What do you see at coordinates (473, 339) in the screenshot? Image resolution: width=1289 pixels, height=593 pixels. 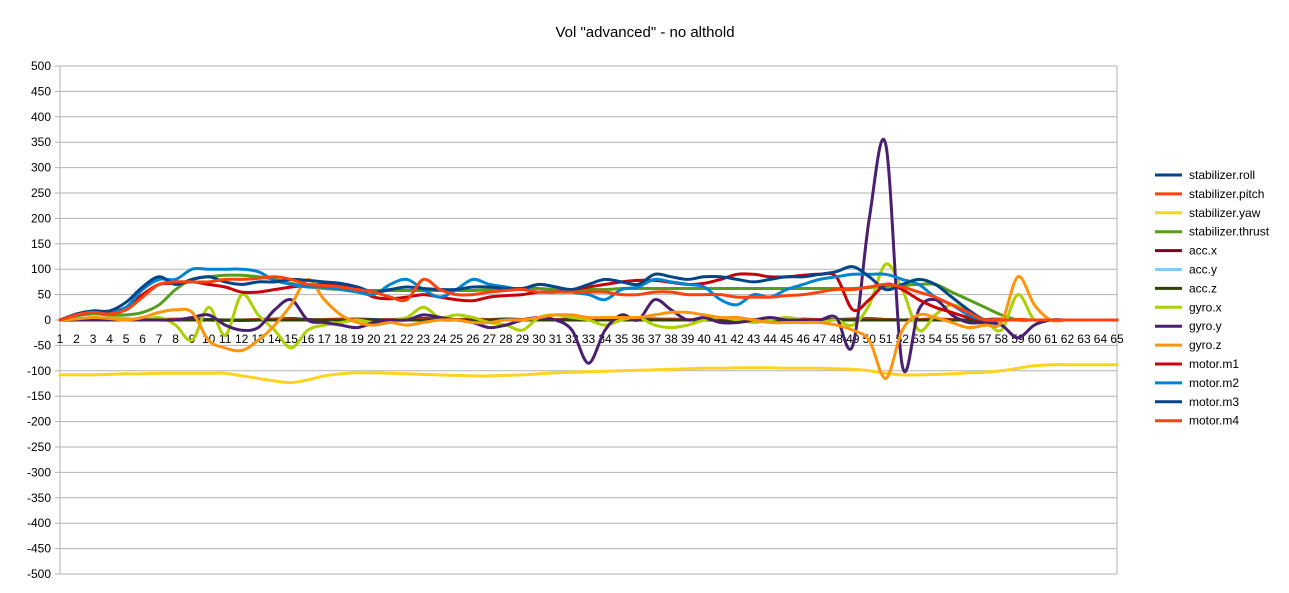 I see `x-tick-label: 26` at bounding box center [473, 339].